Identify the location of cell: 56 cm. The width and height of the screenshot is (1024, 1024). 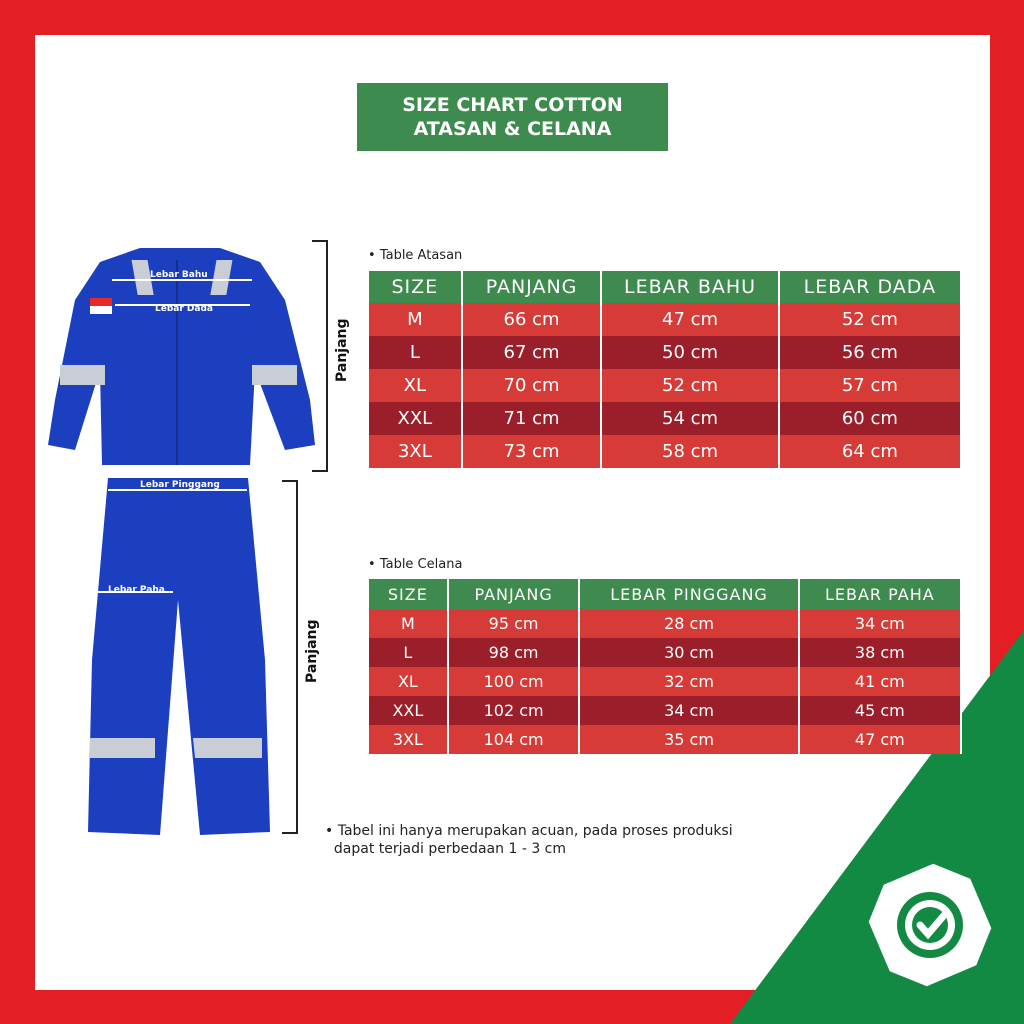
(870, 352).